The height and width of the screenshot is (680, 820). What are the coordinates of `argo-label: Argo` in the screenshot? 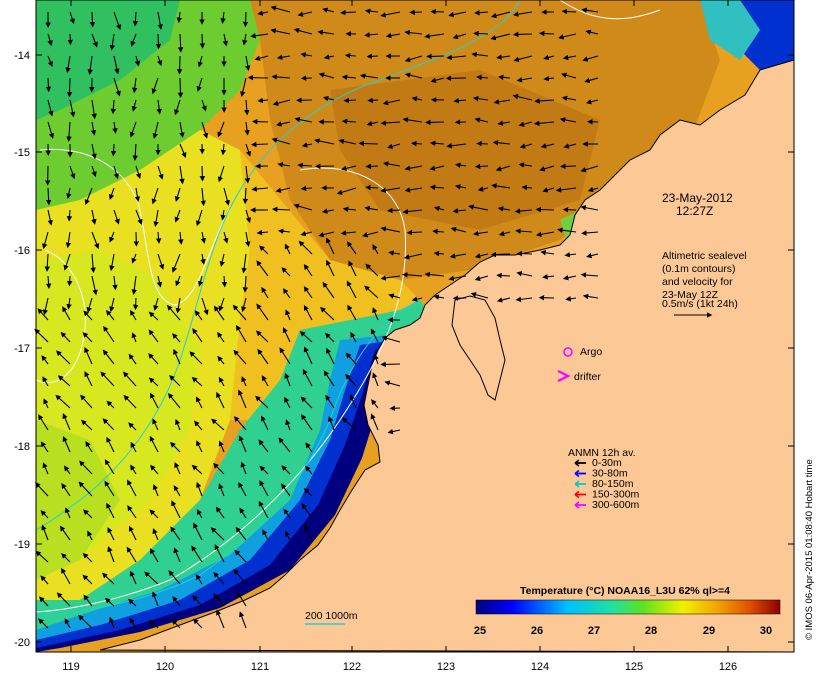 It's located at (591, 352).